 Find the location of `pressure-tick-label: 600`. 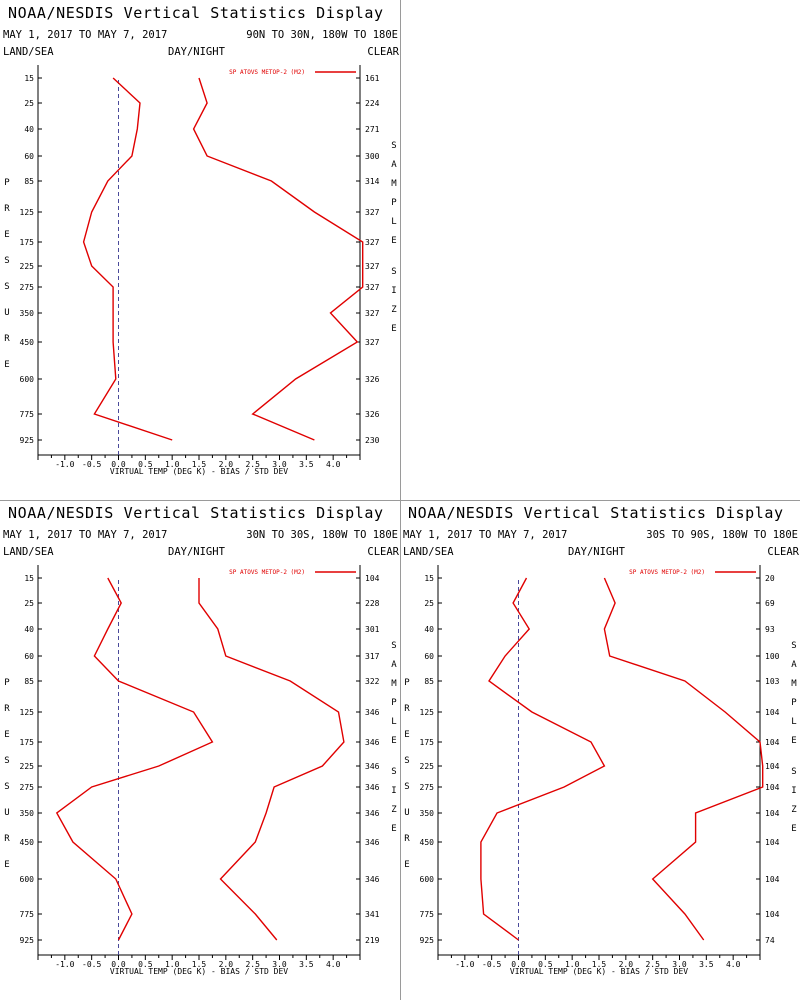

pressure-tick-label: 600 is located at coordinates (27, 879).